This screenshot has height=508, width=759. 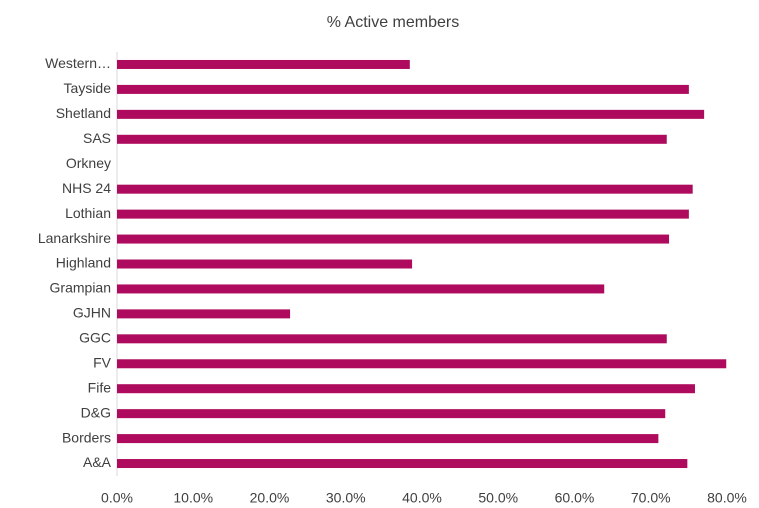 I want to click on y-tick-label: Highland, so click(x=83, y=263).